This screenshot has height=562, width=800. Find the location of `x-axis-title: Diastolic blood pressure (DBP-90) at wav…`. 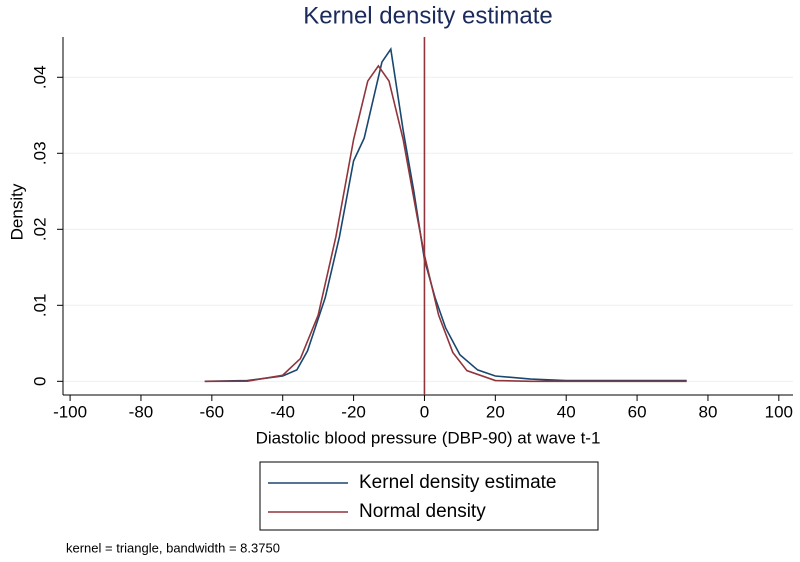

x-axis-title: Diastolic blood pressure (DBP-90) at wav… is located at coordinates (428, 437).